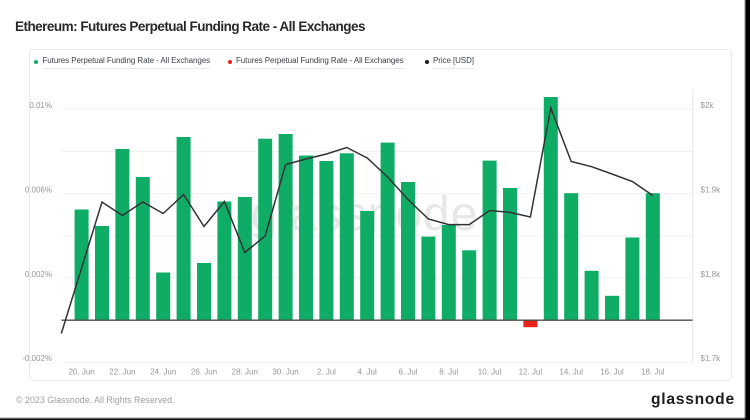 Image resolution: width=750 pixels, height=420 pixels. What do you see at coordinates (711, 190) in the screenshot?
I see `svg-text: $1.9k` at bounding box center [711, 190].